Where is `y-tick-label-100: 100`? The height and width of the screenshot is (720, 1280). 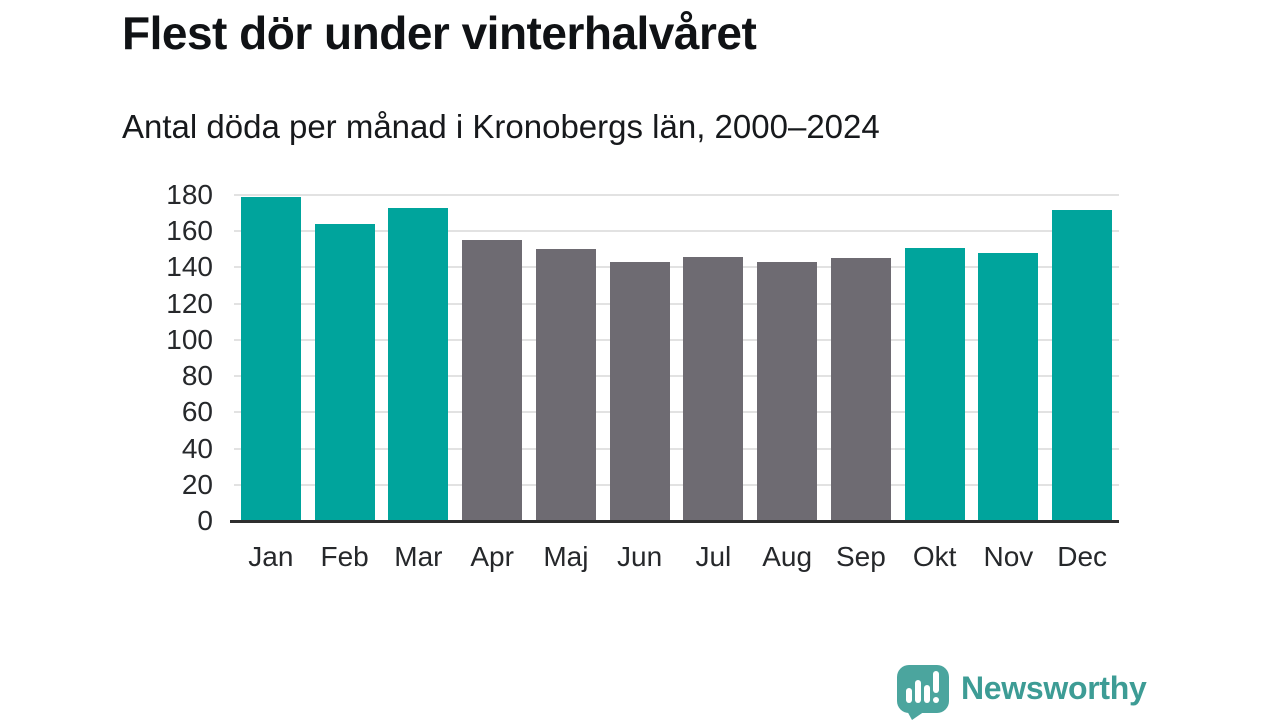 y-tick-label-100: 100 is located at coordinates (189, 339).